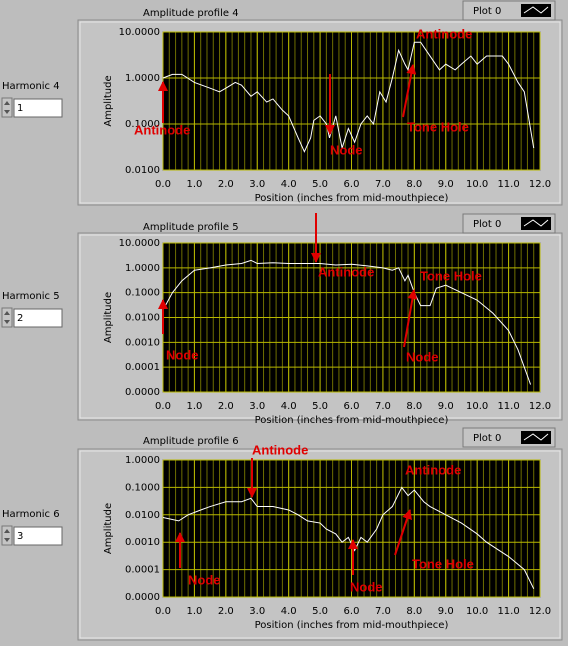 The height and width of the screenshot is (646, 568). I want to click on control-label: Harmonic 4, so click(31, 86).